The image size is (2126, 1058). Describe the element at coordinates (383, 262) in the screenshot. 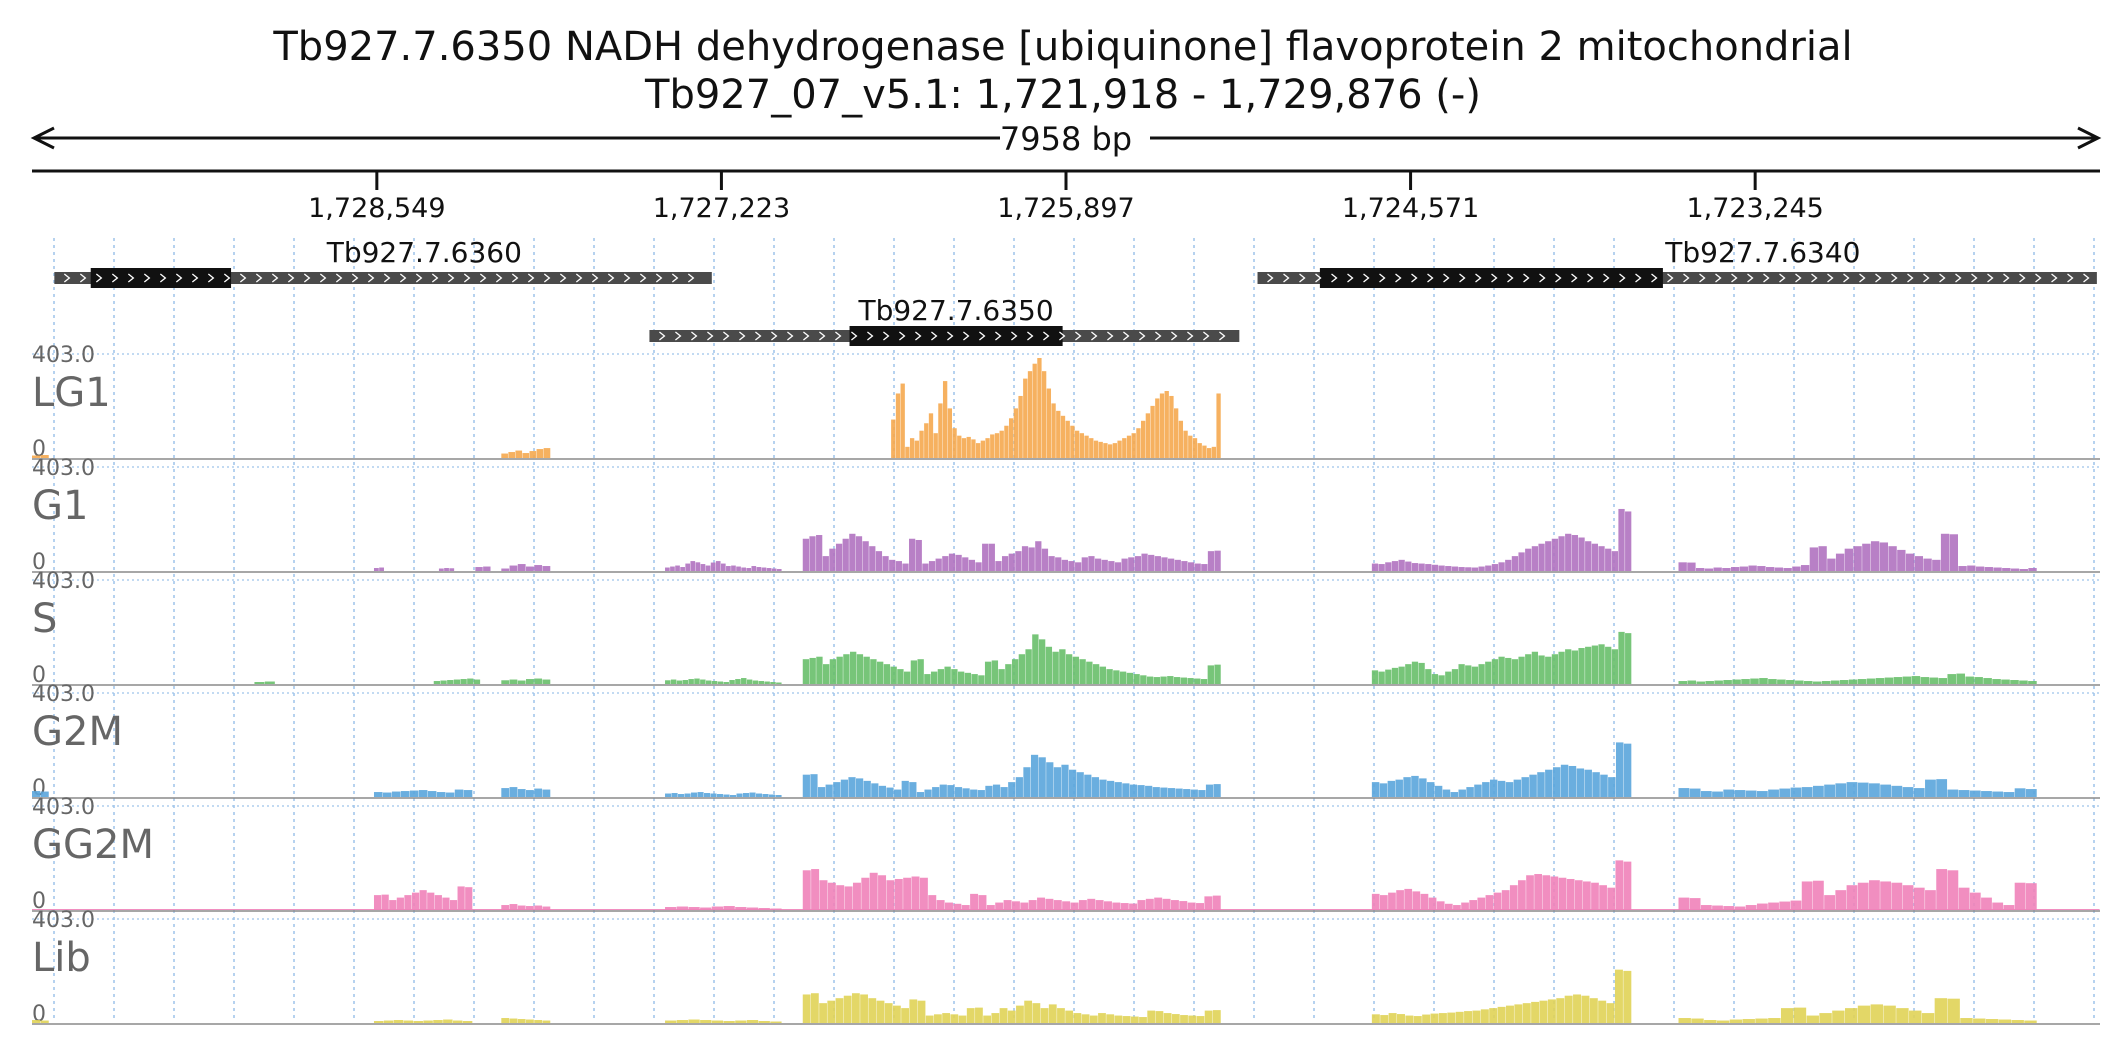

I see `gene-model: Tb927.7.6360` at that location.